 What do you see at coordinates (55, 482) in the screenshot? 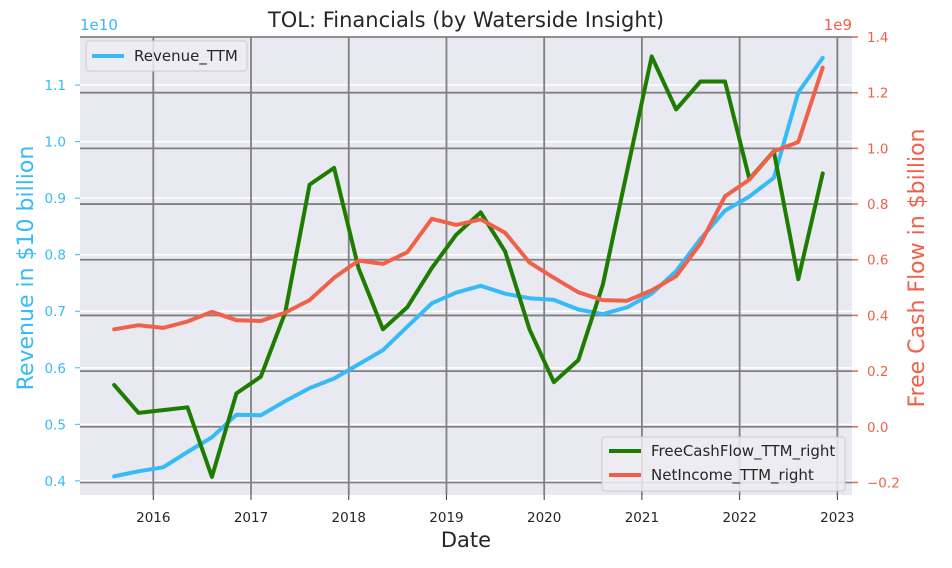
I see `left-tick-label-0: 0.4` at bounding box center [55, 482].